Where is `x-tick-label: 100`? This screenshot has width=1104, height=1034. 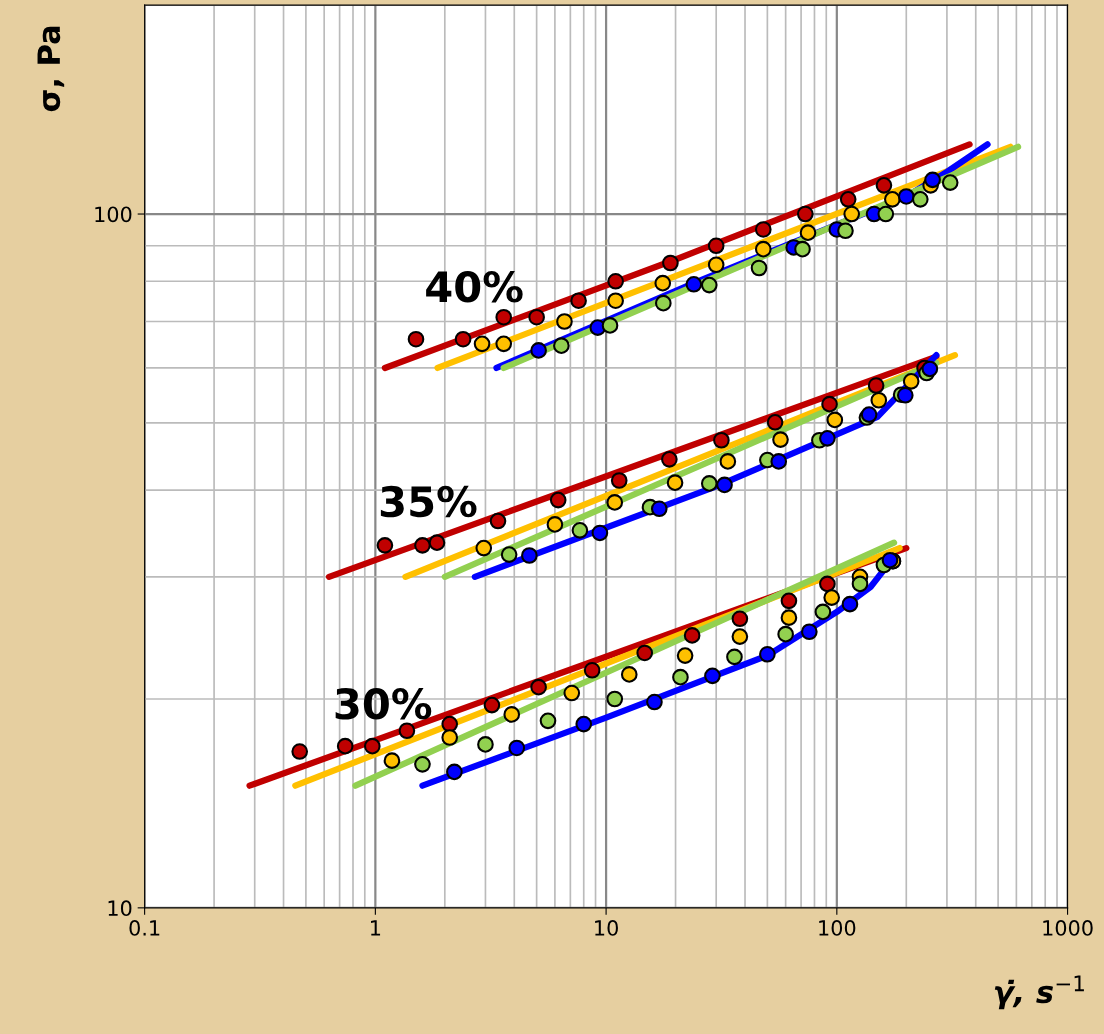 x-tick-label: 100 is located at coordinates (837, 928).